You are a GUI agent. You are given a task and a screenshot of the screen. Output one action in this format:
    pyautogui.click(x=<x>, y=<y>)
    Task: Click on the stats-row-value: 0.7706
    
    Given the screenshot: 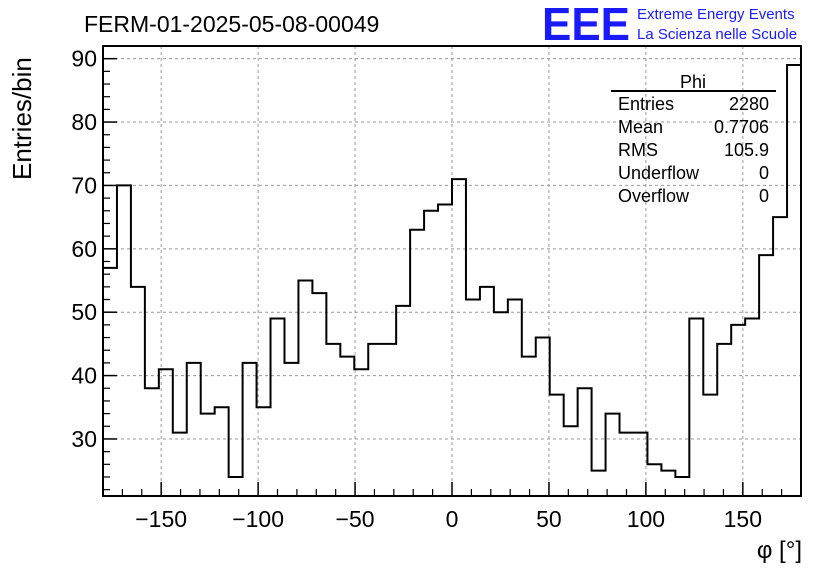 What is the action you would take?
    pyautogui.click(x=741, y=127)
    